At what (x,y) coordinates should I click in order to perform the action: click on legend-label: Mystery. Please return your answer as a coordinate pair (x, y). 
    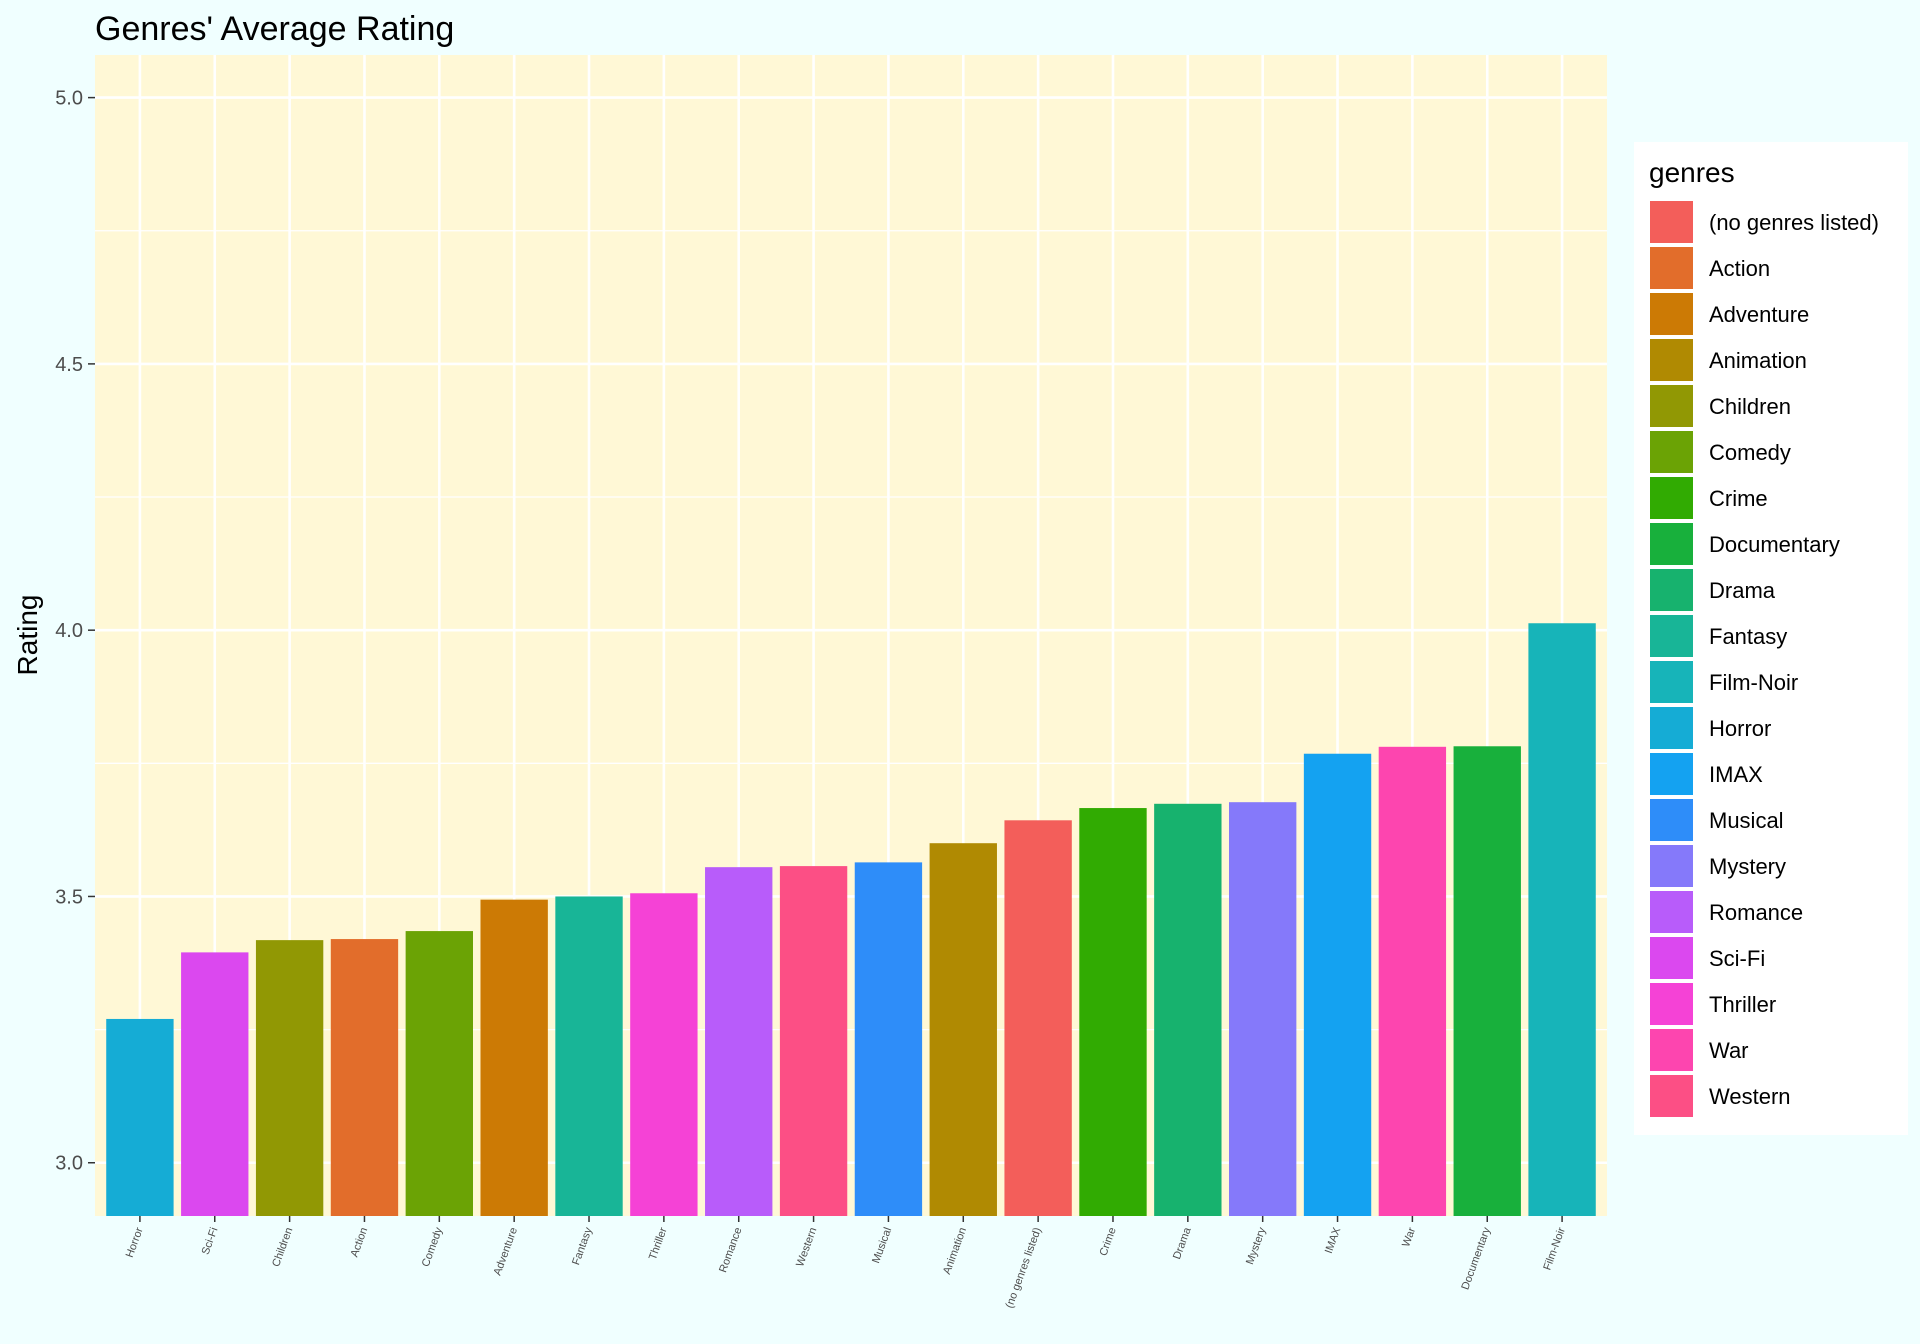
    Looking at the image, I should click on (1747, 866).